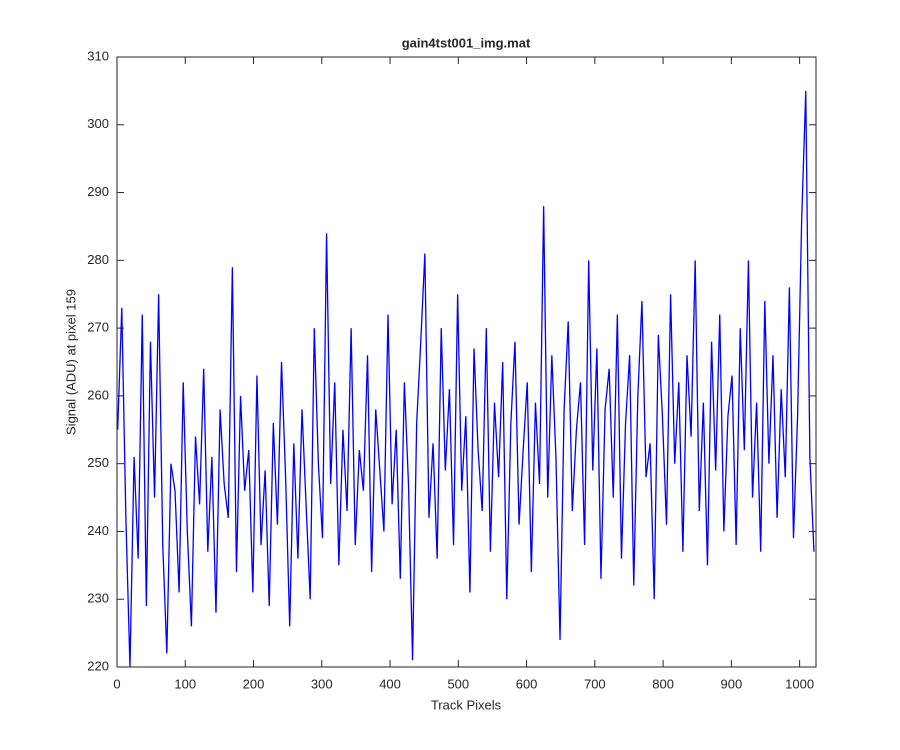 The width and height of the screenshot is (900, 750). I want to click on y-axis-label: Signal (ADU) at pixel 159, so click(70, 362).